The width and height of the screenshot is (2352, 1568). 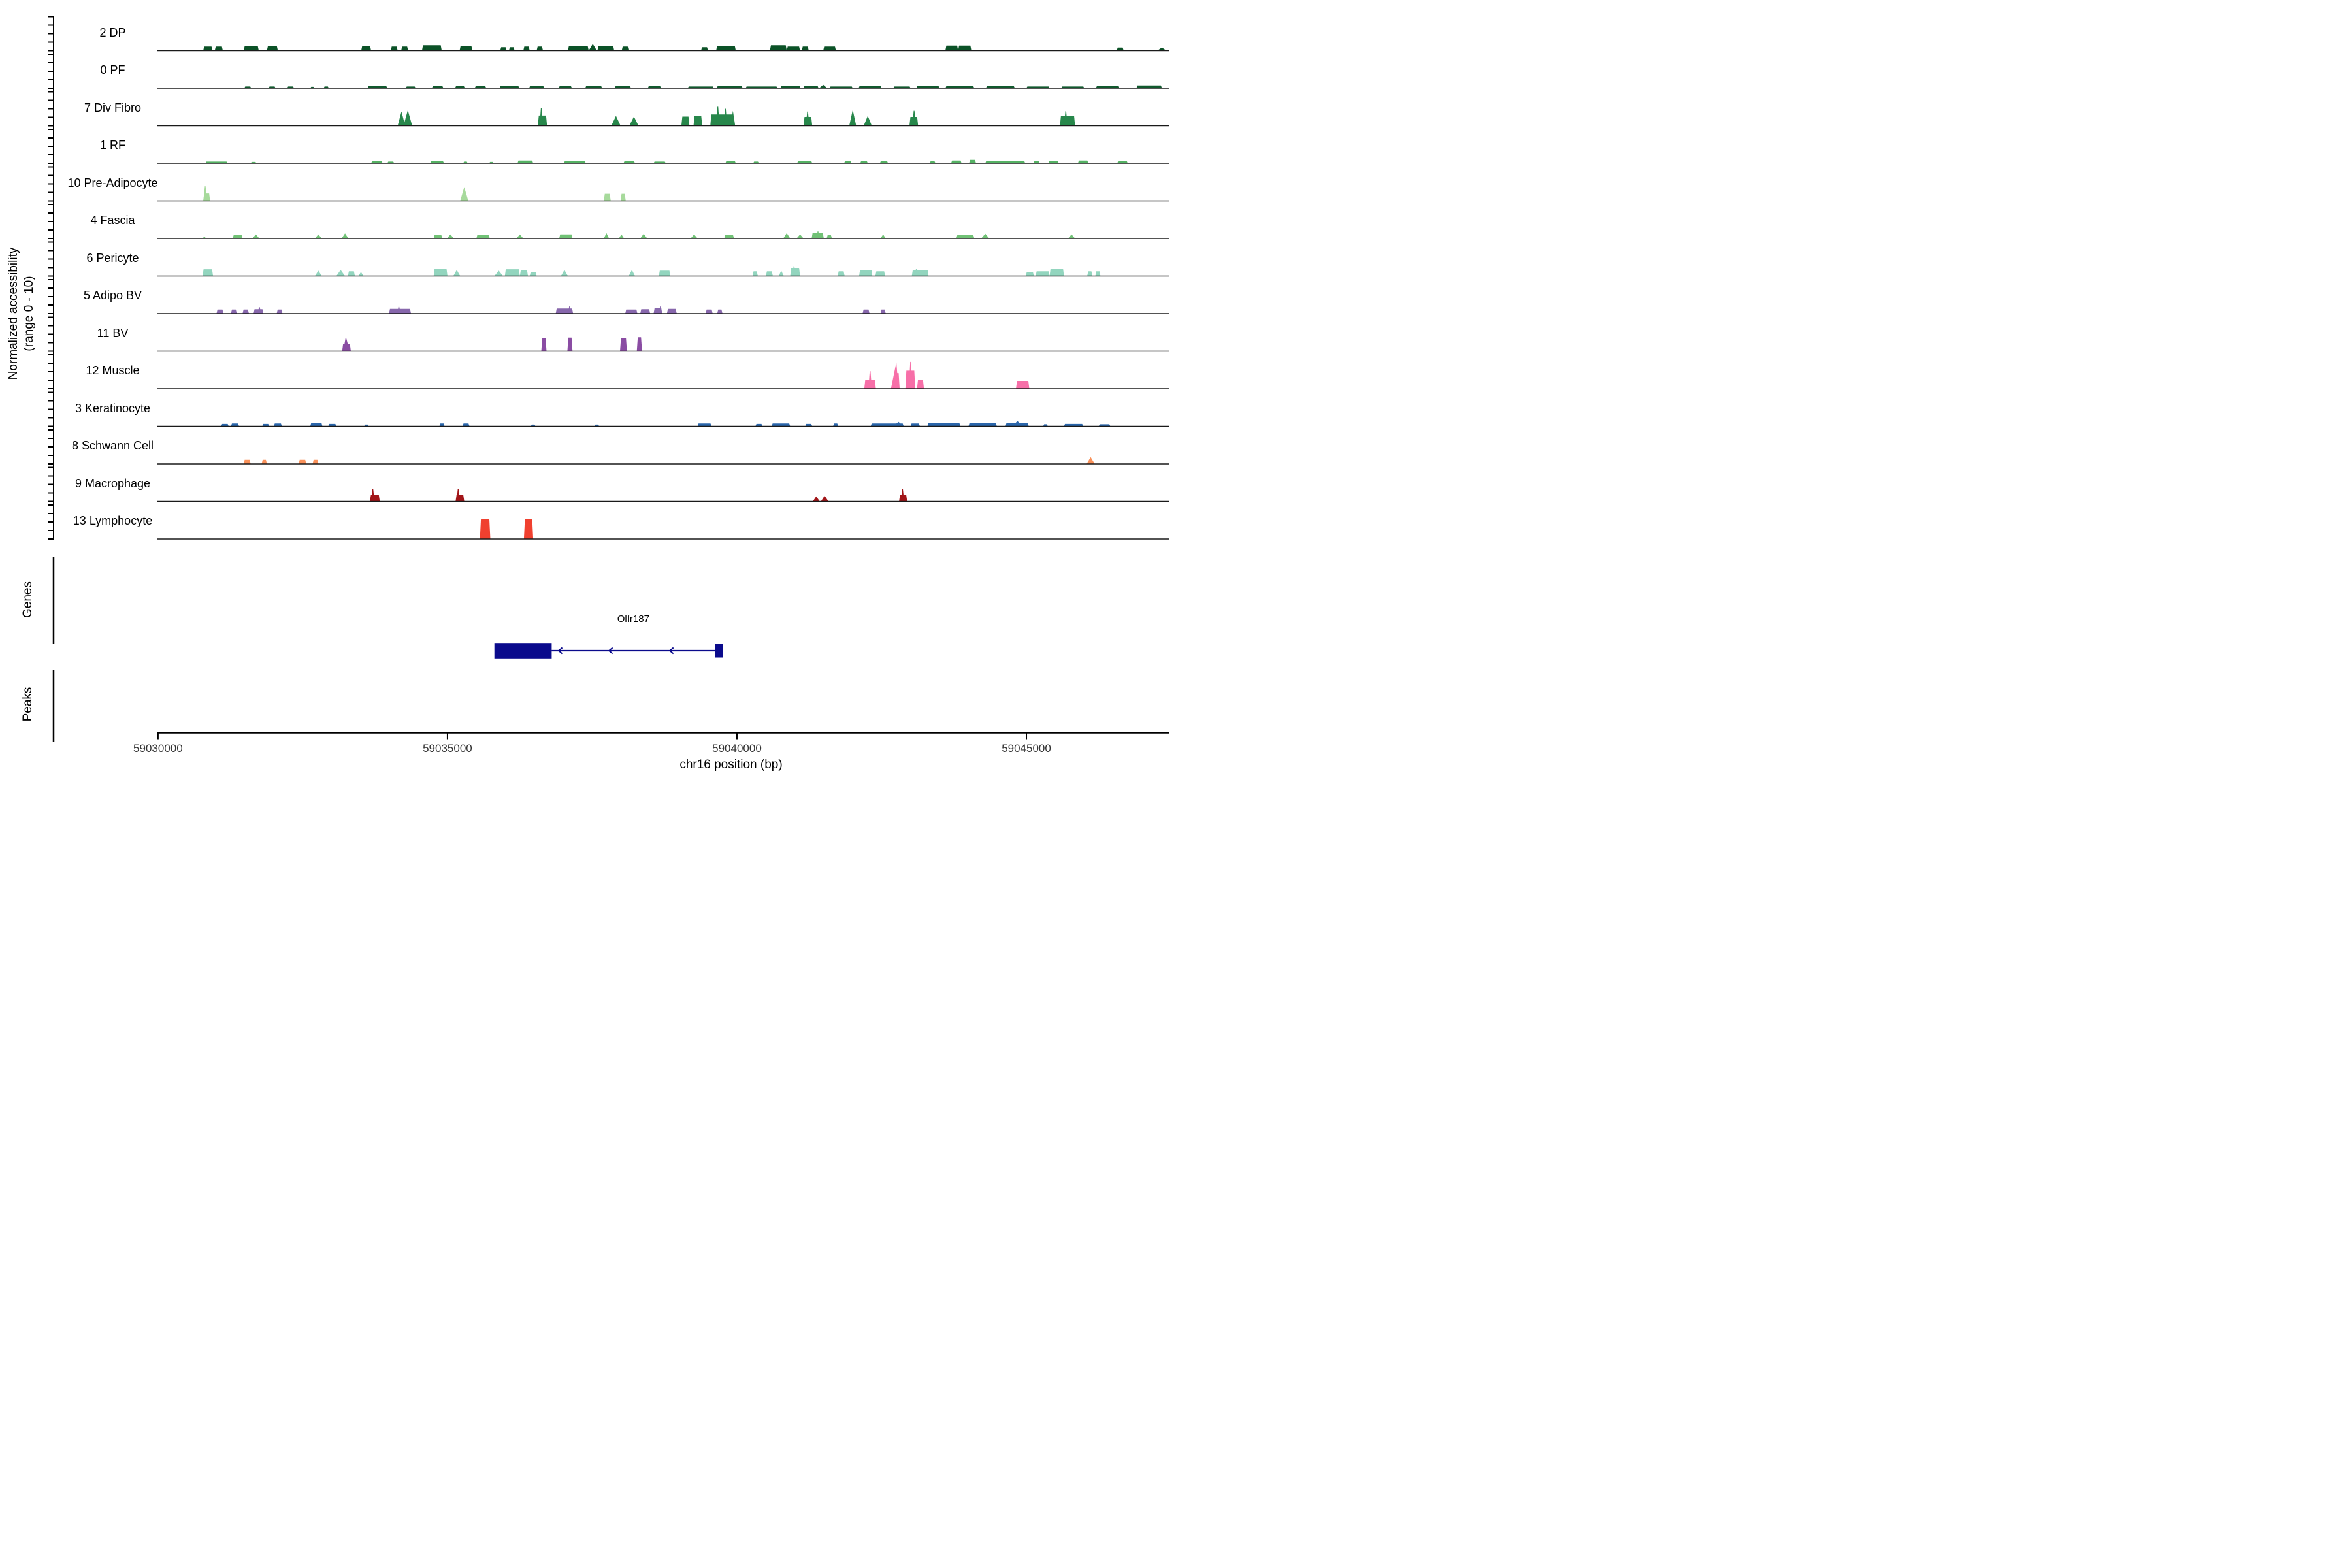 I want to click on track-label: 9 Macrophage, so click(x=112, y=483).